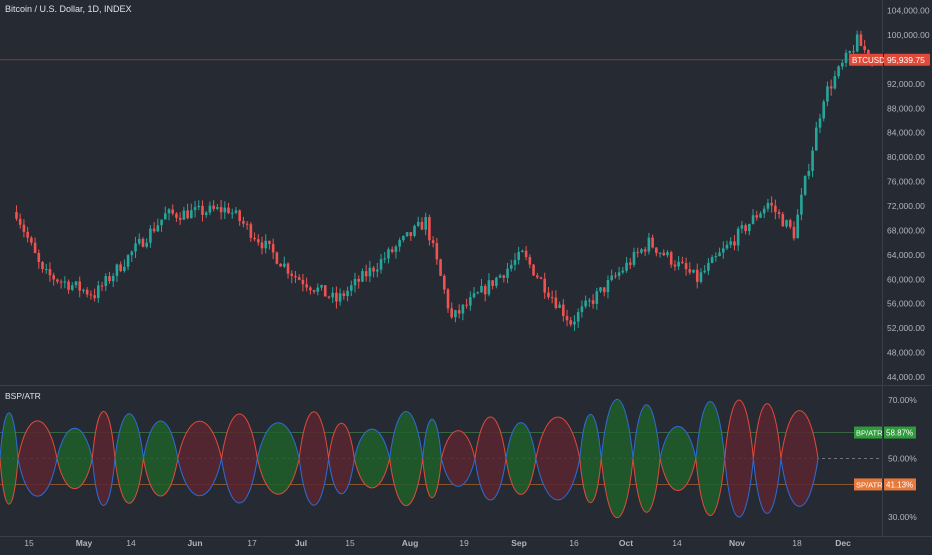 This screenshot has width=932, height=555. I want to click on price-tick-label: 60,000.00, so click(906, 279).